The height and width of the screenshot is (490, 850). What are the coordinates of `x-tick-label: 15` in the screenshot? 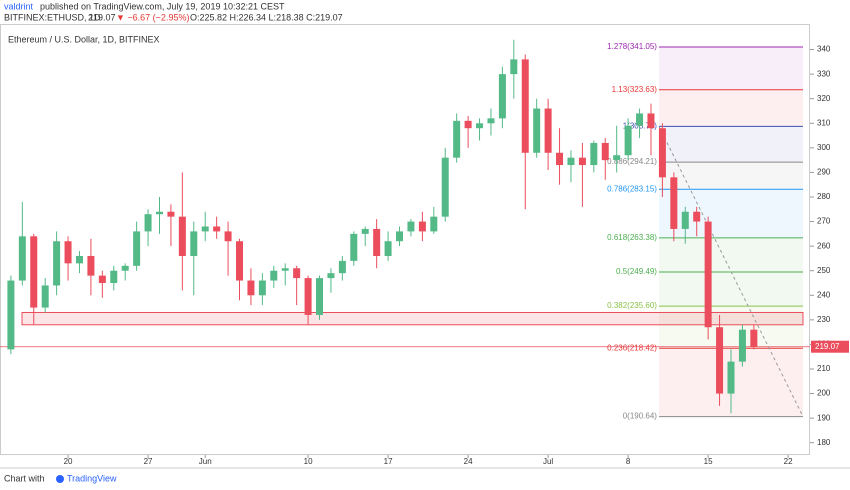 It's located at (708, 461).